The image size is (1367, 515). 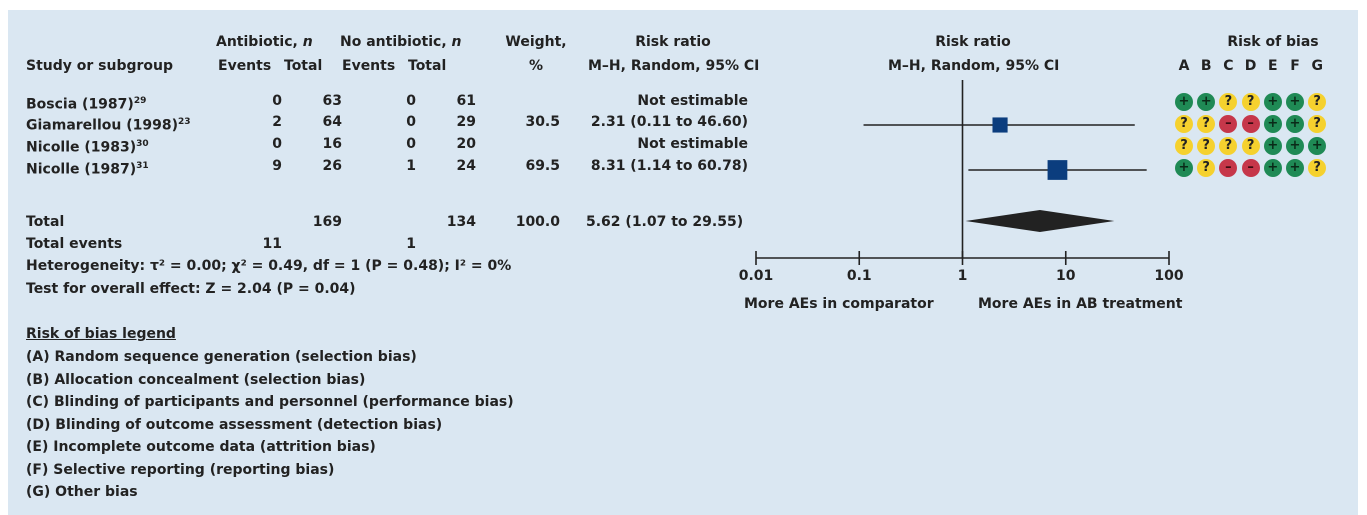 What do you see at coordinates (963, 276) in the screenshot?
I see `x-tick-label: 1` at bounding box center [963, 276].